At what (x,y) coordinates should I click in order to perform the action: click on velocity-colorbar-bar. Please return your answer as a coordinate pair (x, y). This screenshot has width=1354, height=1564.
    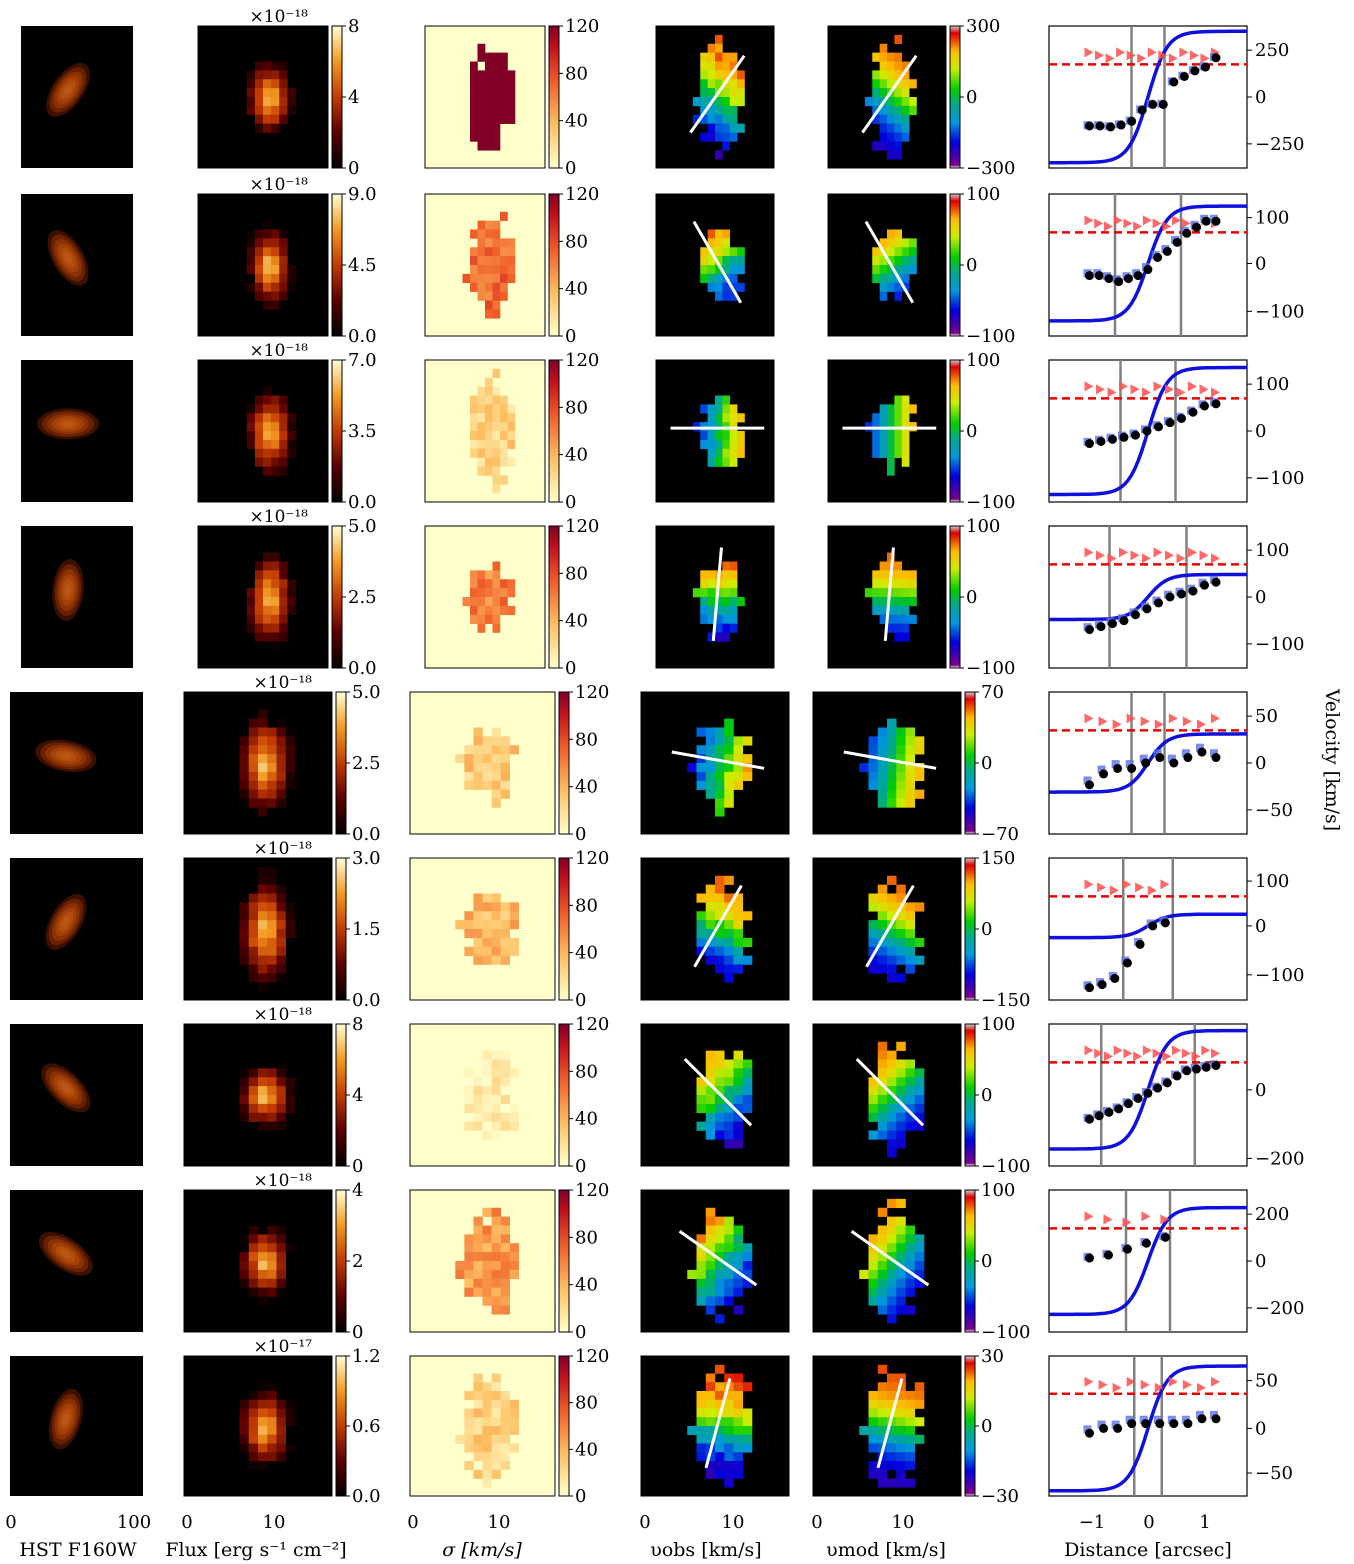
    Looking at the image, I should click on (970, 1261).